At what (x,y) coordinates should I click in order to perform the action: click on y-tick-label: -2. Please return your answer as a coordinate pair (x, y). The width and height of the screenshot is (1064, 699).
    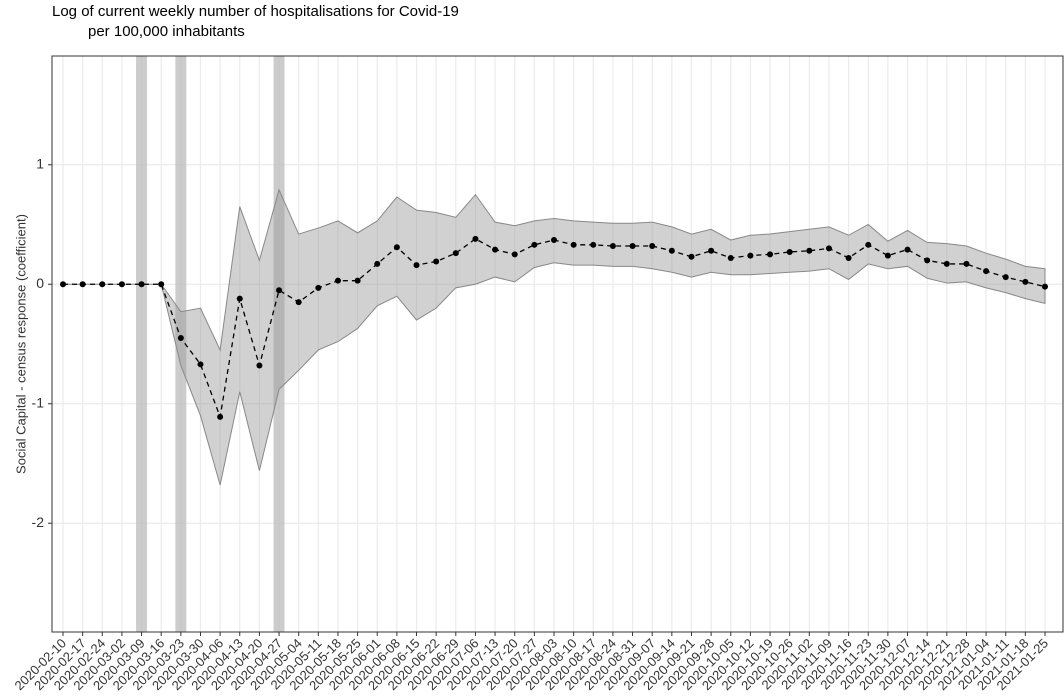
    Looking at the image, I should click on (38, 522).